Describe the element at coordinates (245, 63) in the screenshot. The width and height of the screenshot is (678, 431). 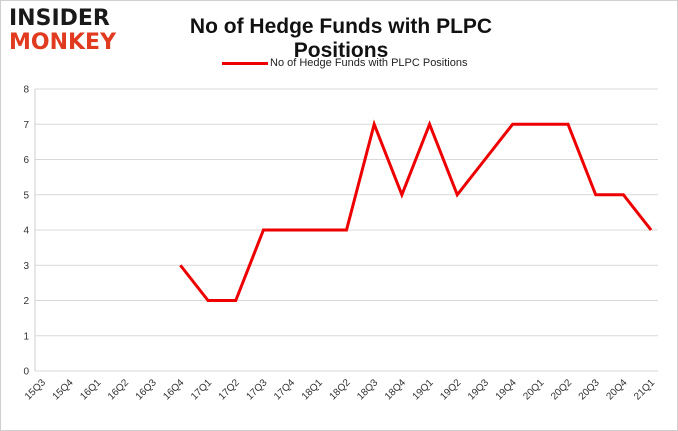
I see `legend-swatch` at that location.